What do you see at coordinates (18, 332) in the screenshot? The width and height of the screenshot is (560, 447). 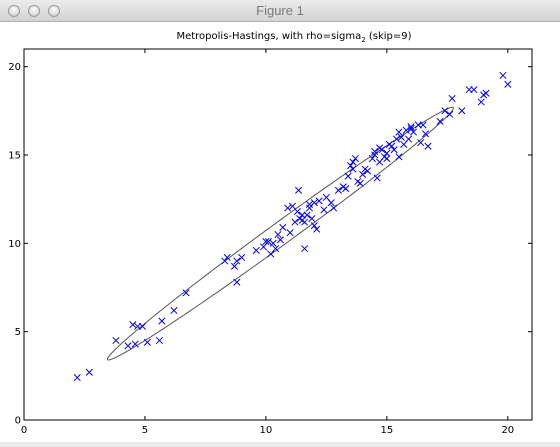 I see `y-tick-label: 5` at bounding box center [18, 332].